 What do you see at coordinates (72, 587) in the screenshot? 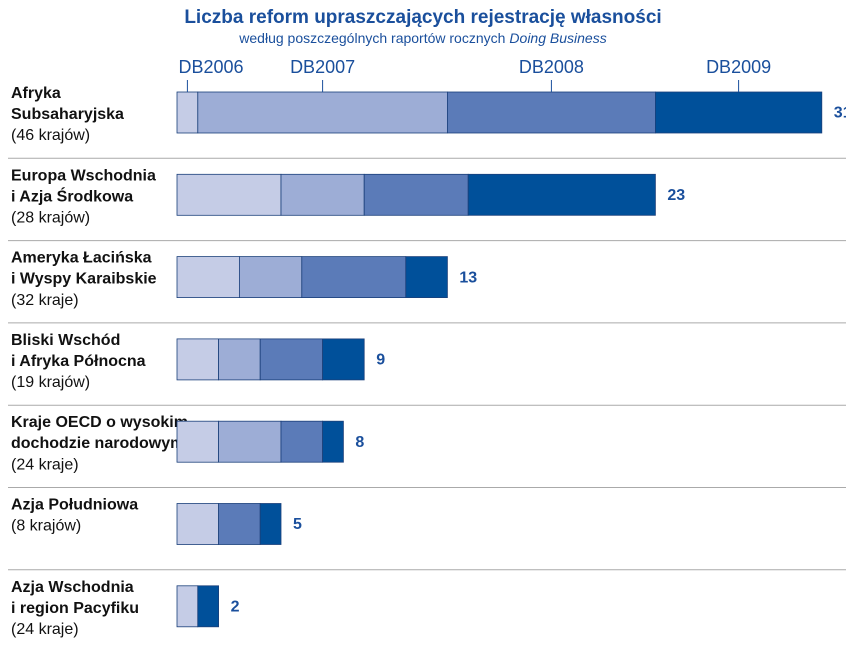
I see `category-line: Azja Wschodnia` at bounding box center [72, 587].